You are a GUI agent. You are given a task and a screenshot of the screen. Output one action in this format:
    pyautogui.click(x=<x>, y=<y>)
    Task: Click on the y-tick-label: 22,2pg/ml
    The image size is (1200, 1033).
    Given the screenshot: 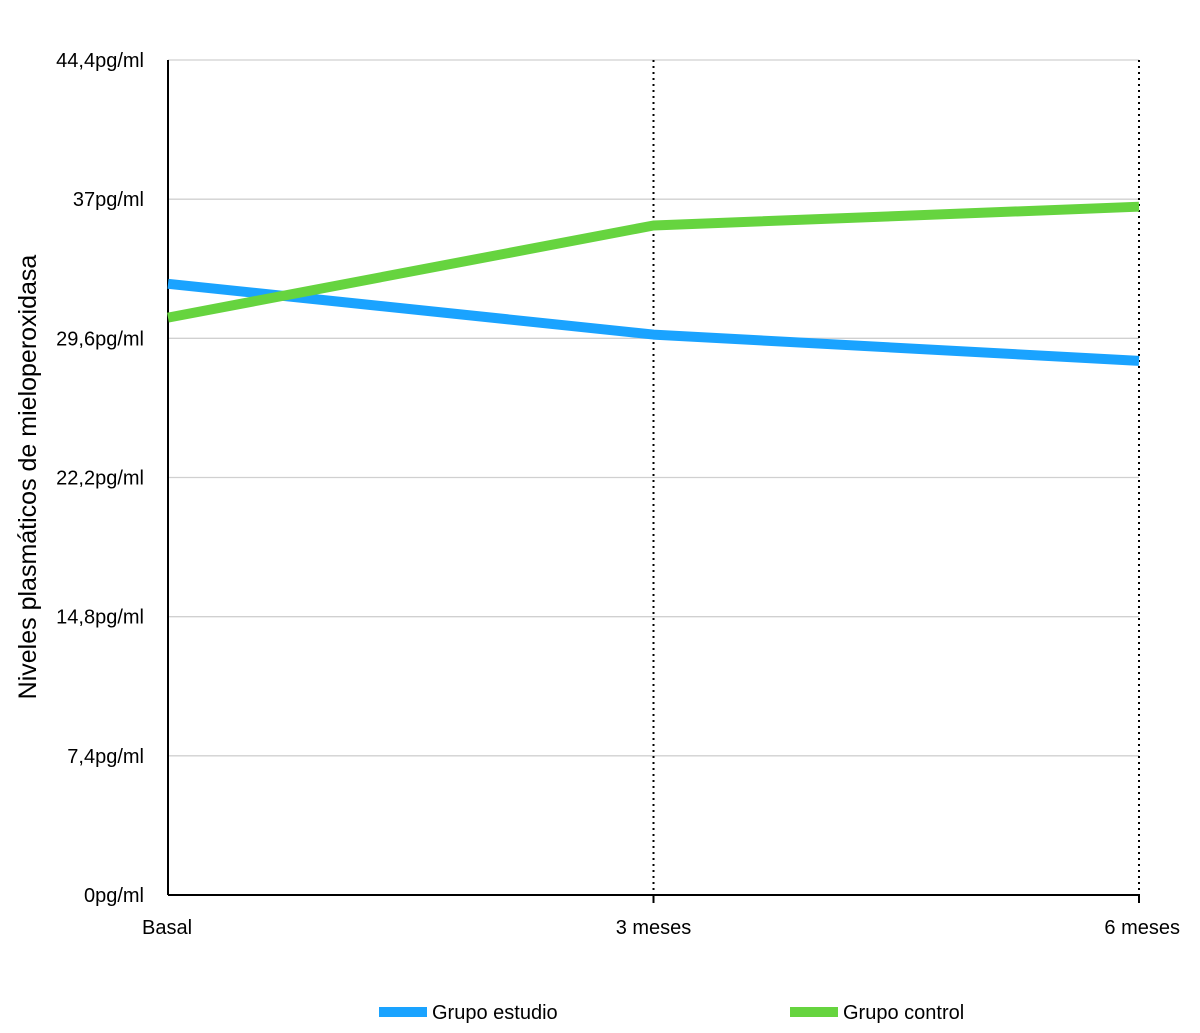 What is the action you would take?
    pyautogui.click(x=100, y=479)
    